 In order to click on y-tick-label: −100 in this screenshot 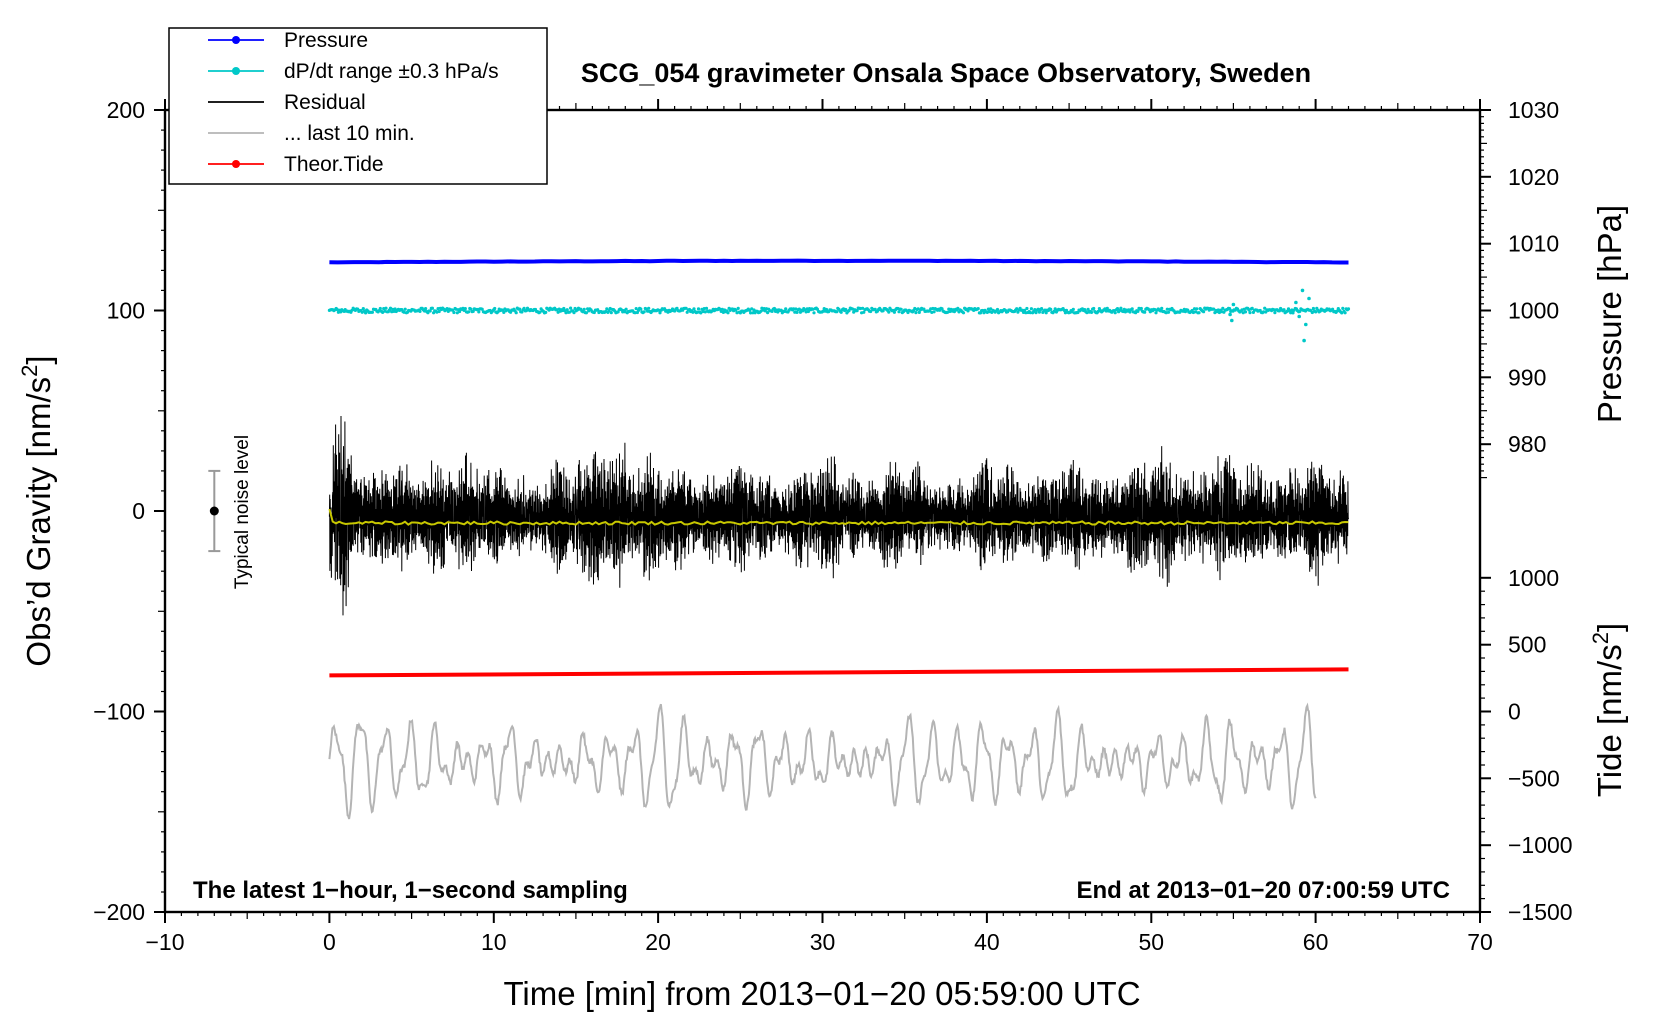, I will do `click(119, 712)`.